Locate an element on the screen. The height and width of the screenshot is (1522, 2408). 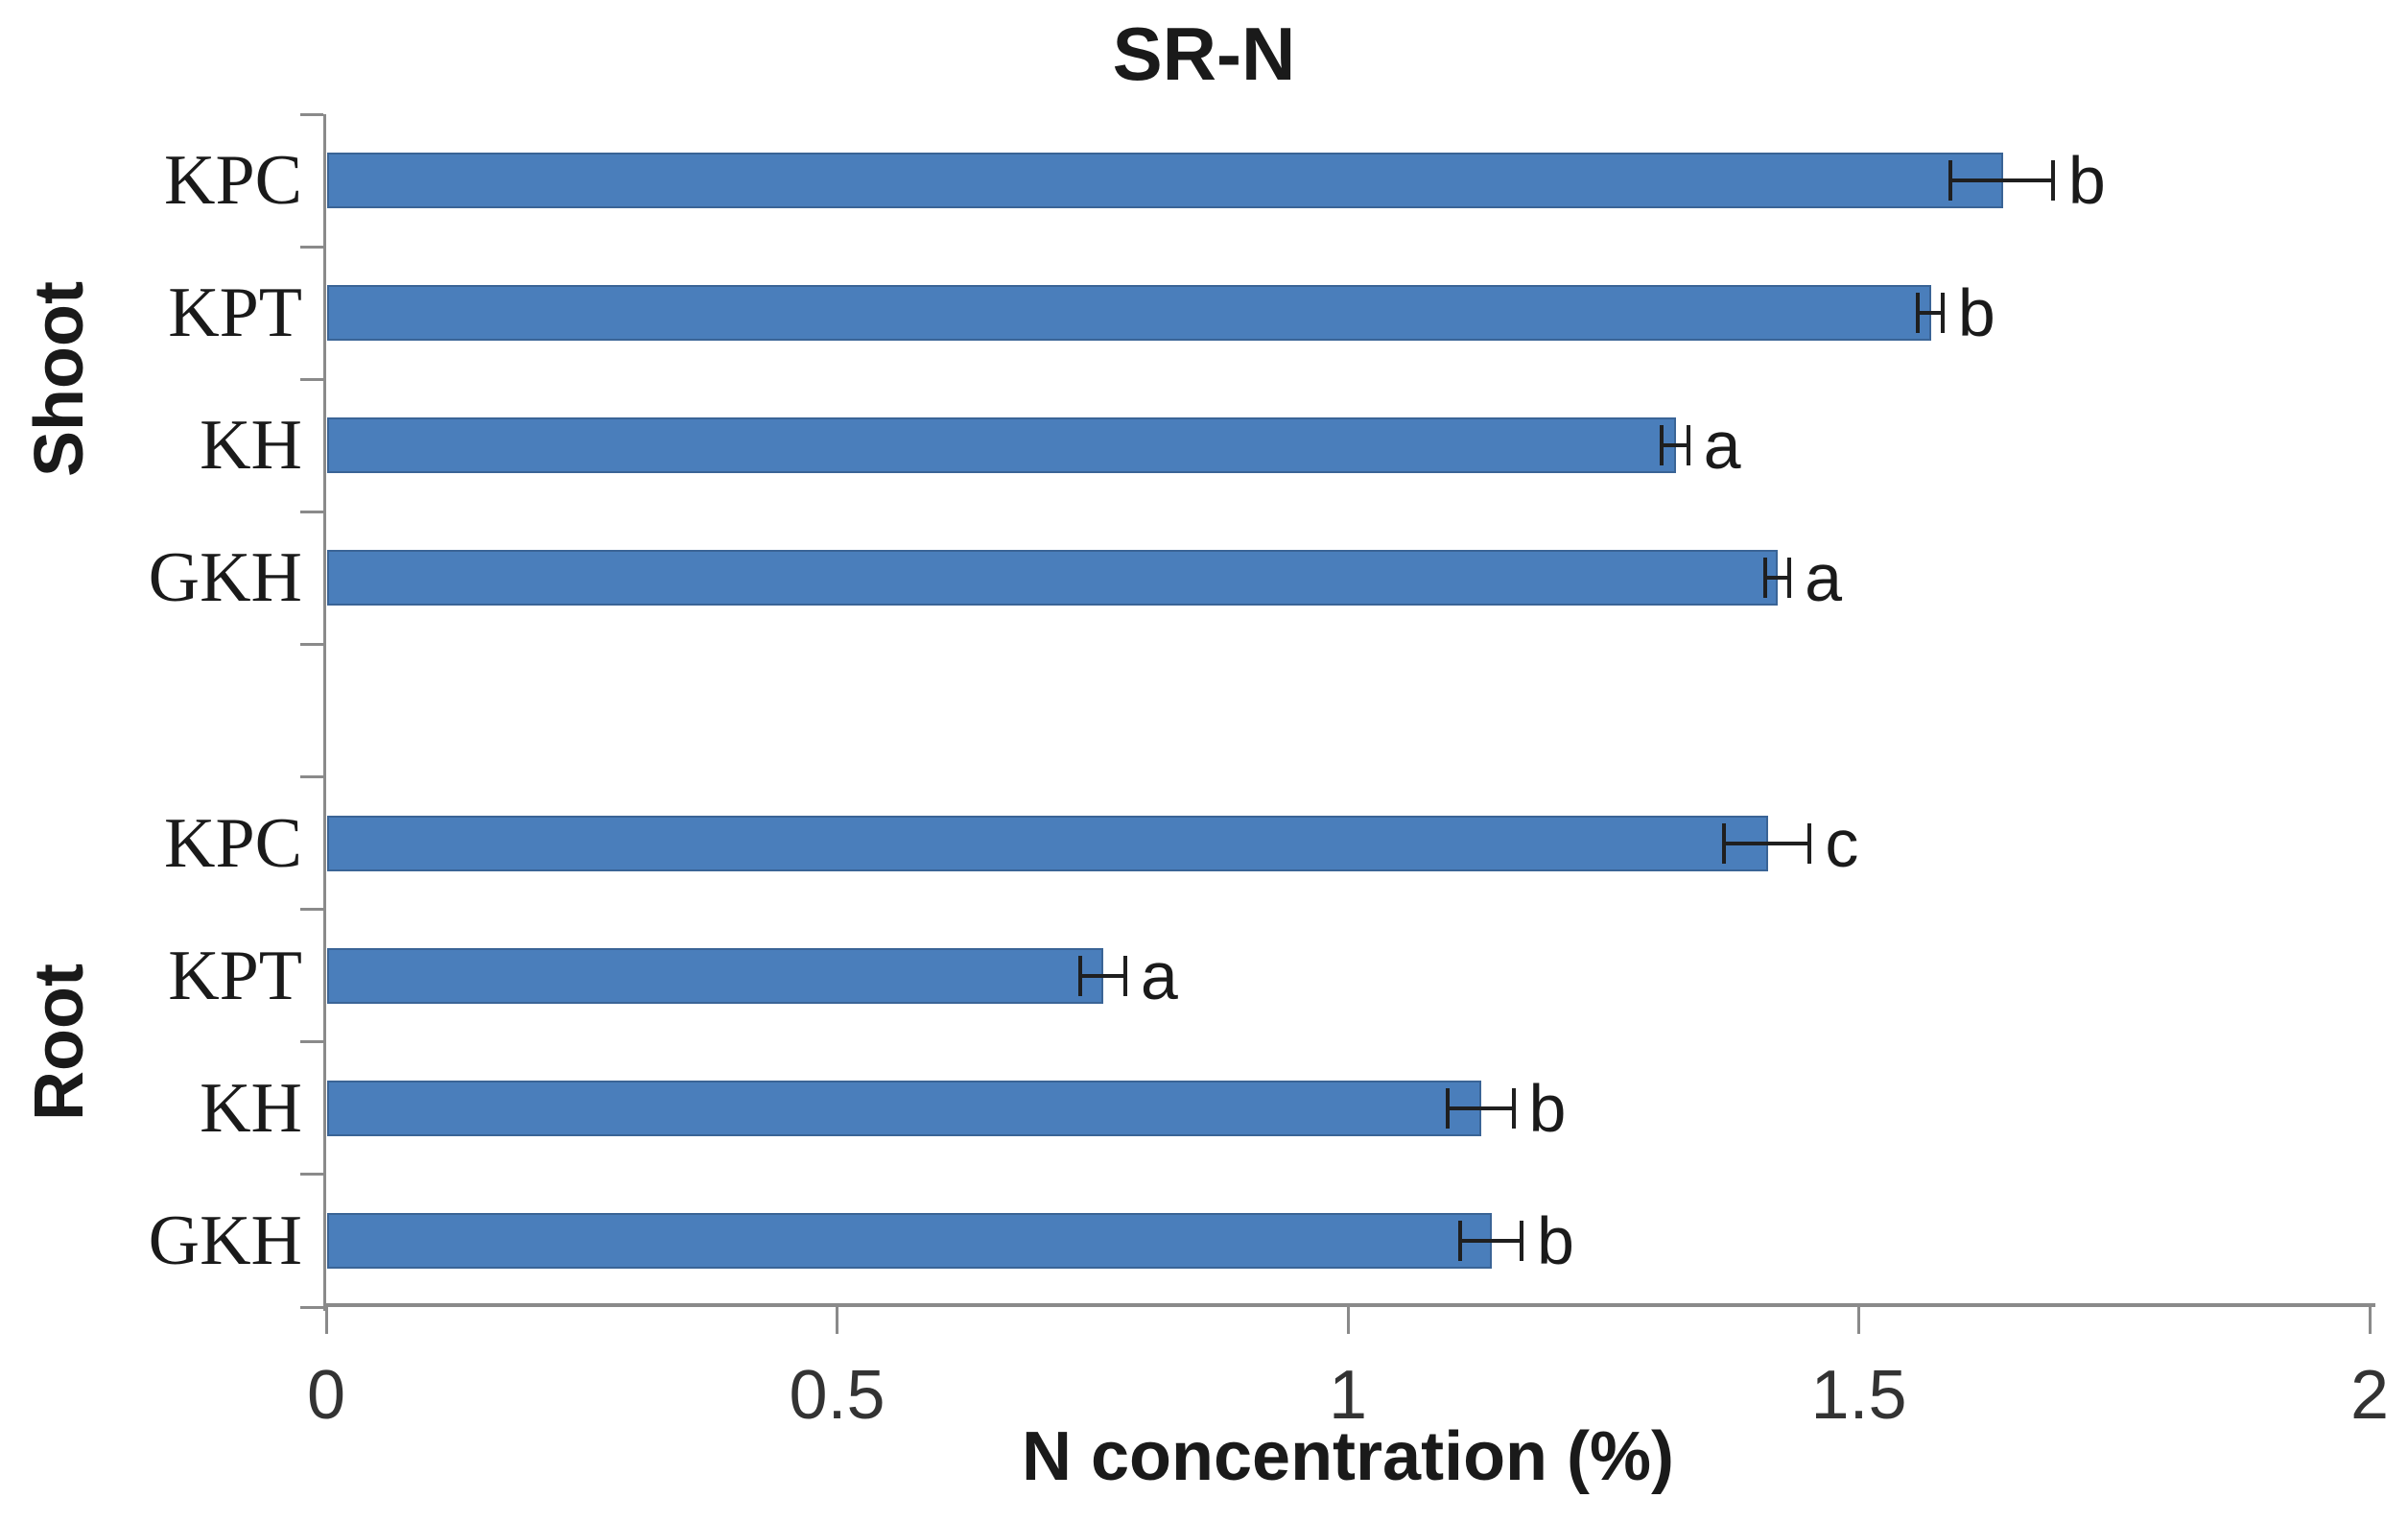
error-bar-cap-left-shoot-gkh is located at coordinates (1764, 578).